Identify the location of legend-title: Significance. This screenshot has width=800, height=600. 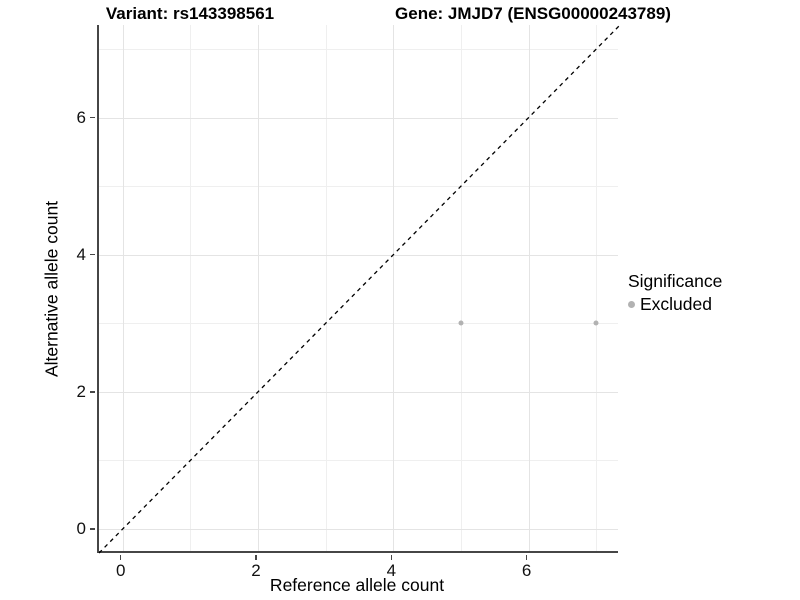
(675, 281).